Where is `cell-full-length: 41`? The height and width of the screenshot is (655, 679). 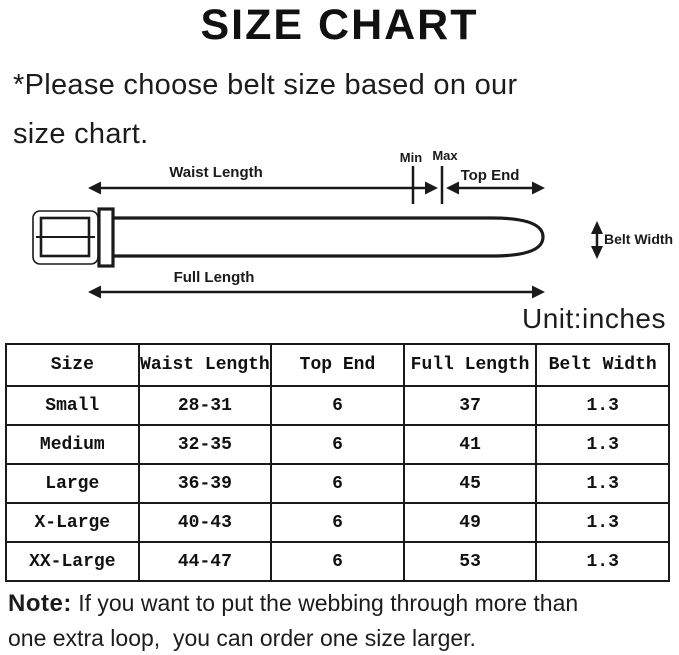 cell-full-length: 41 is located at coordinates (470, 444).